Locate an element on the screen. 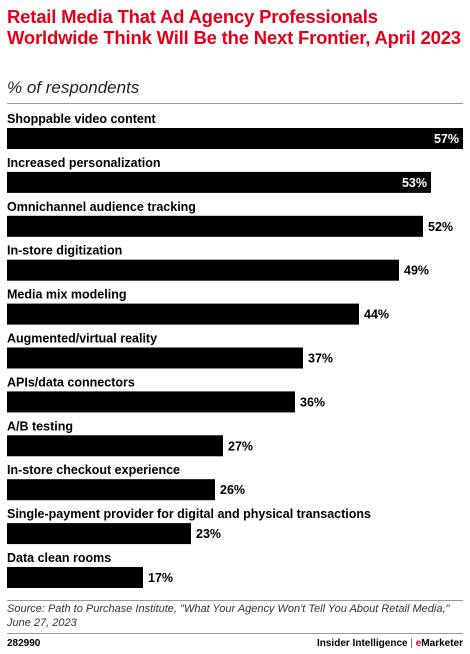 This screenshot has width=470, height=654. bar-label: In-store digitization is located at coordinates (64, 251).